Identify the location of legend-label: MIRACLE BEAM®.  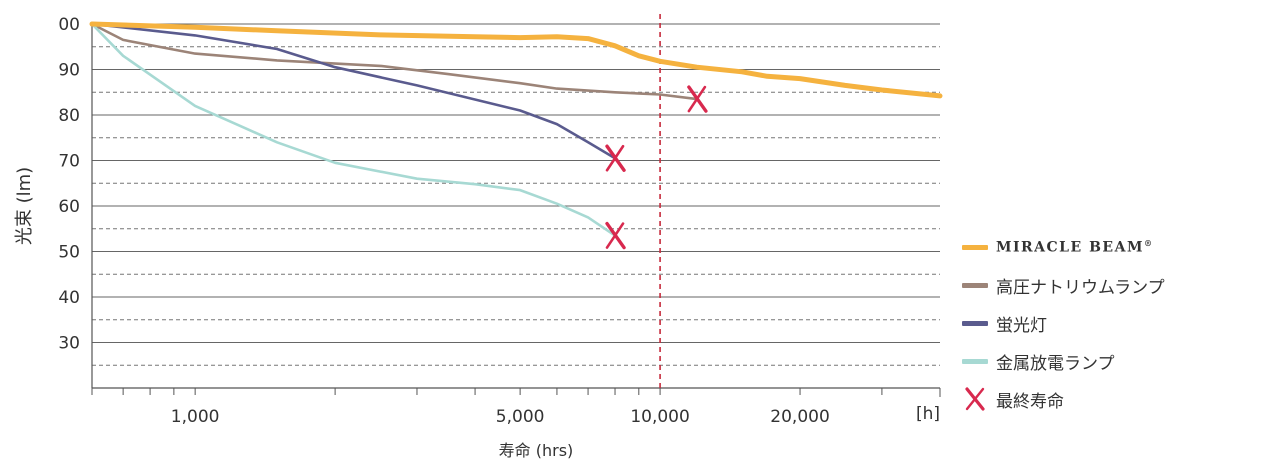
(1075, 247).